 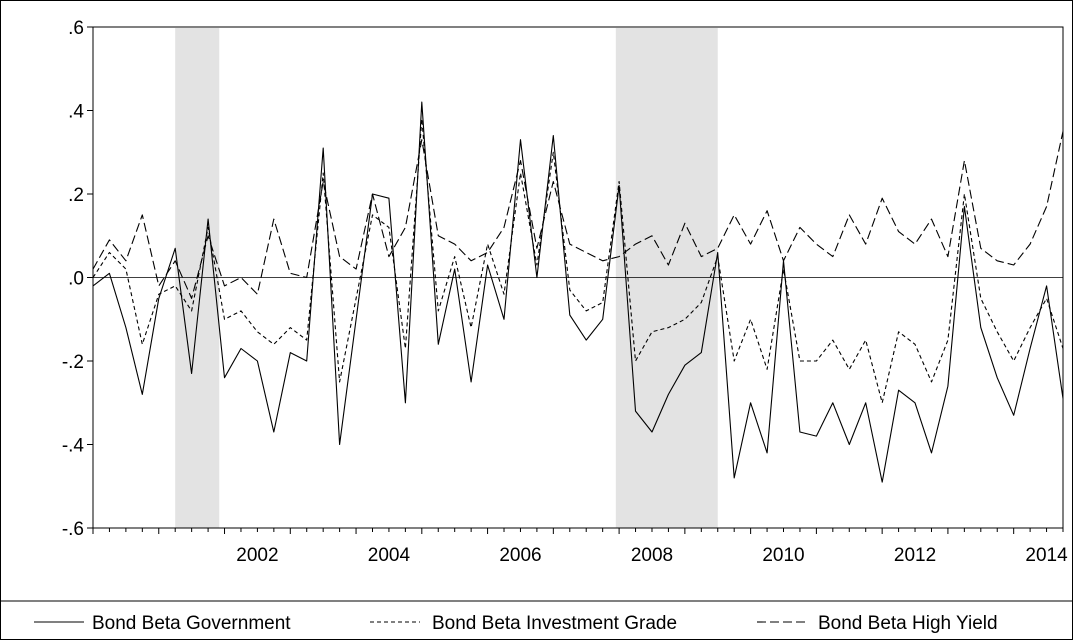 I want to click on x-tick-label: 2014, so click(x=1046, y=555).